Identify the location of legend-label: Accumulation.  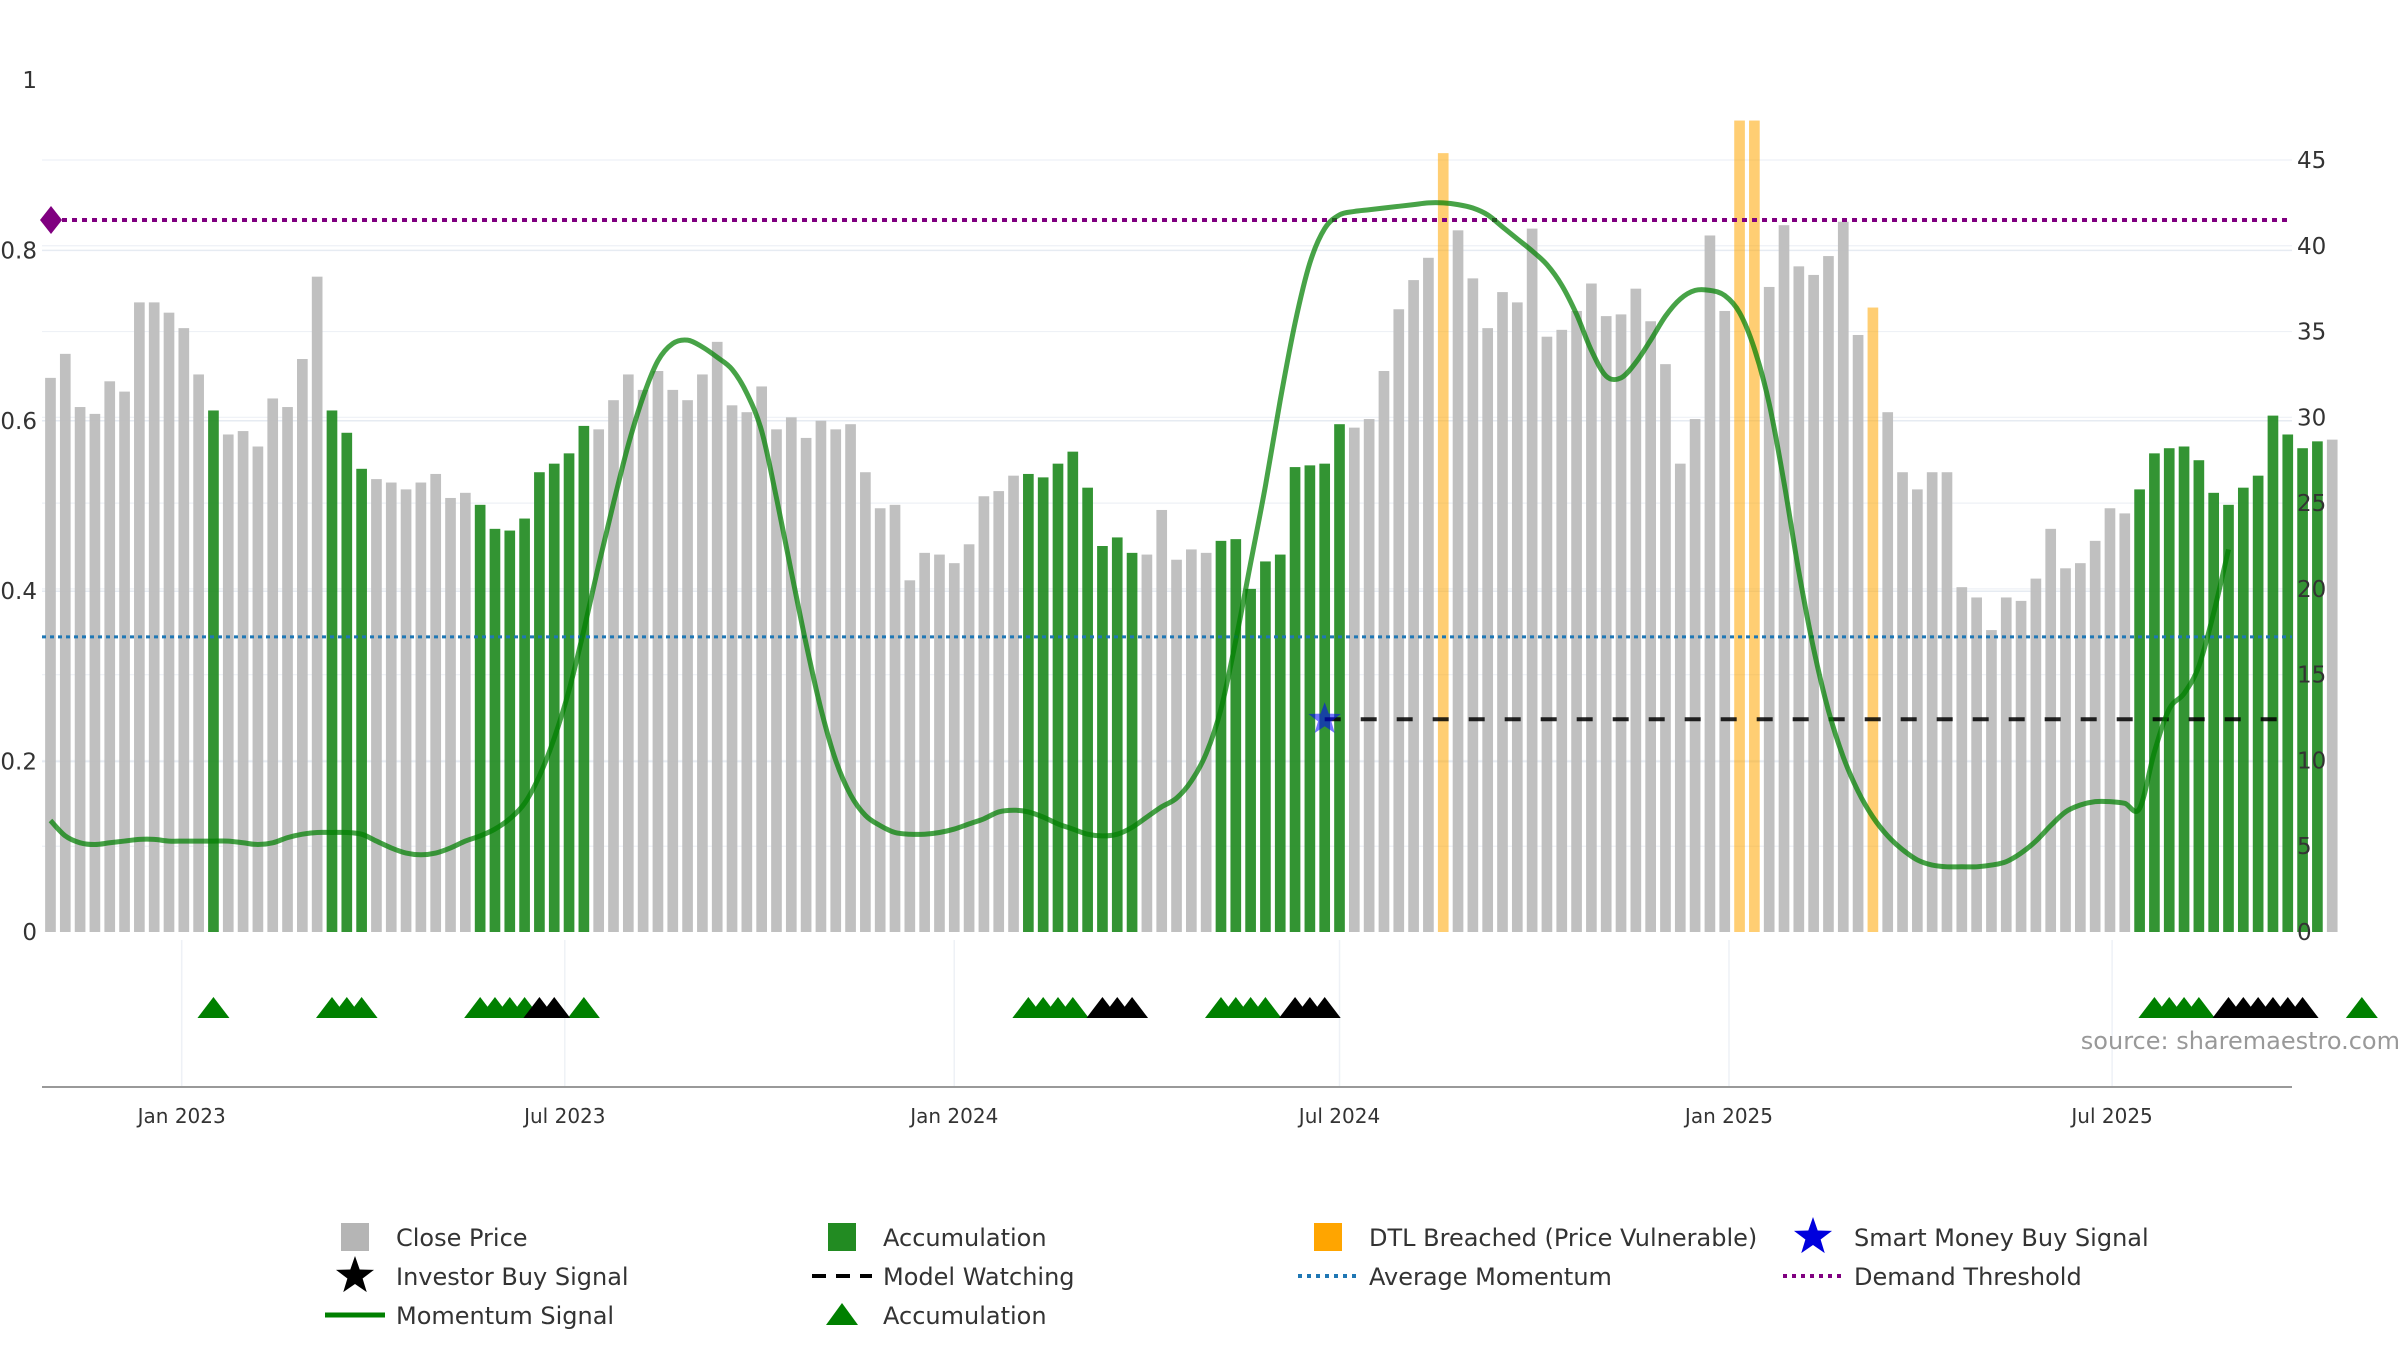
(965, 1316).